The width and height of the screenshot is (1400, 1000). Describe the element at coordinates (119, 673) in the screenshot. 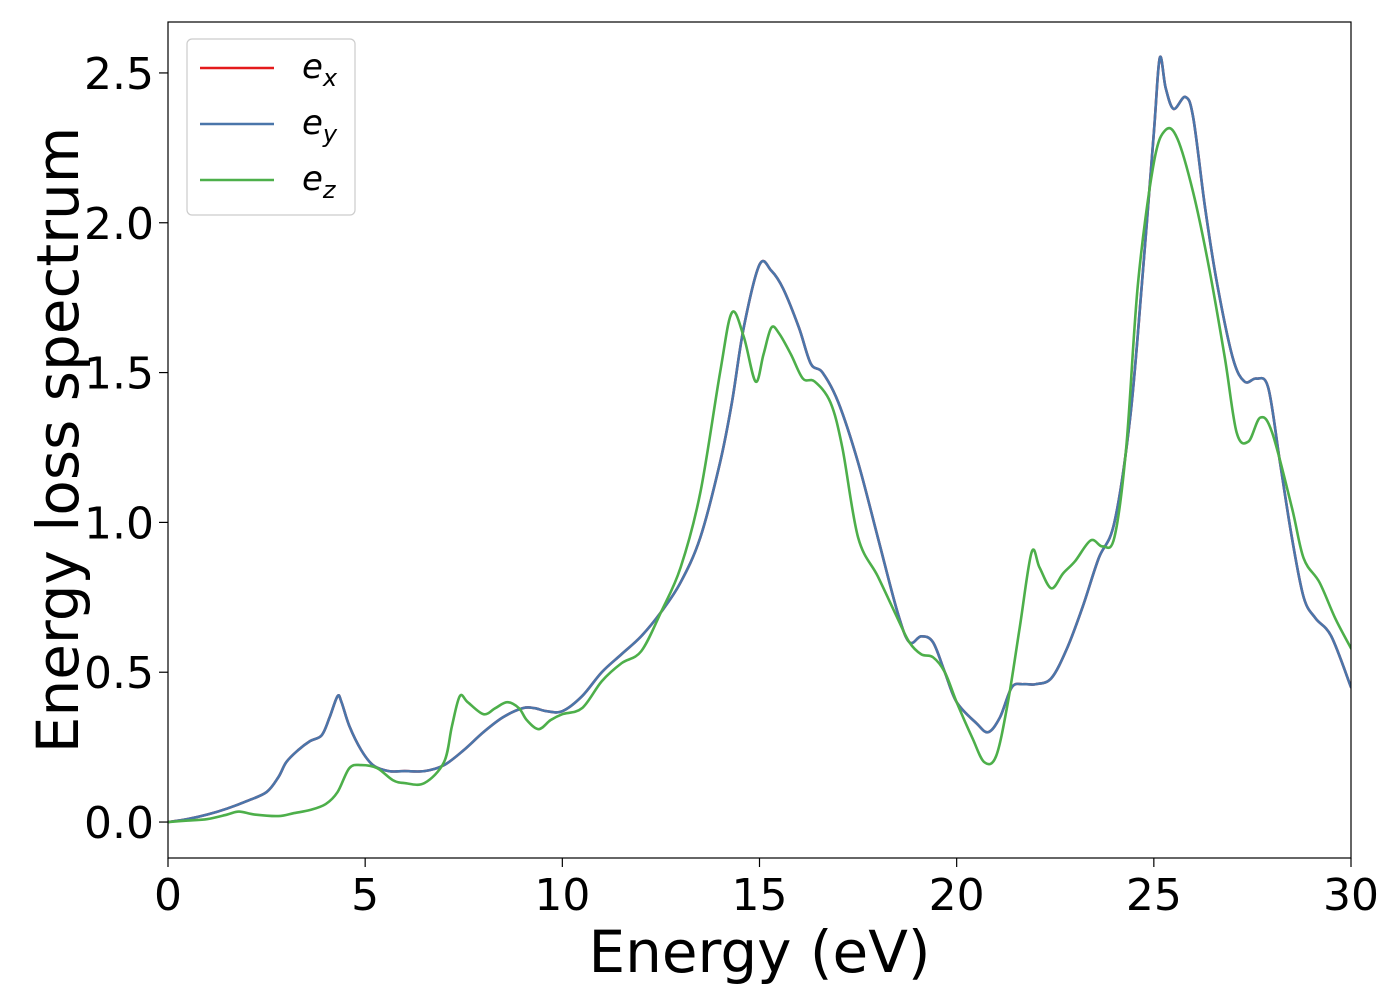

I see `y-tick-label: 0.5` at that location.